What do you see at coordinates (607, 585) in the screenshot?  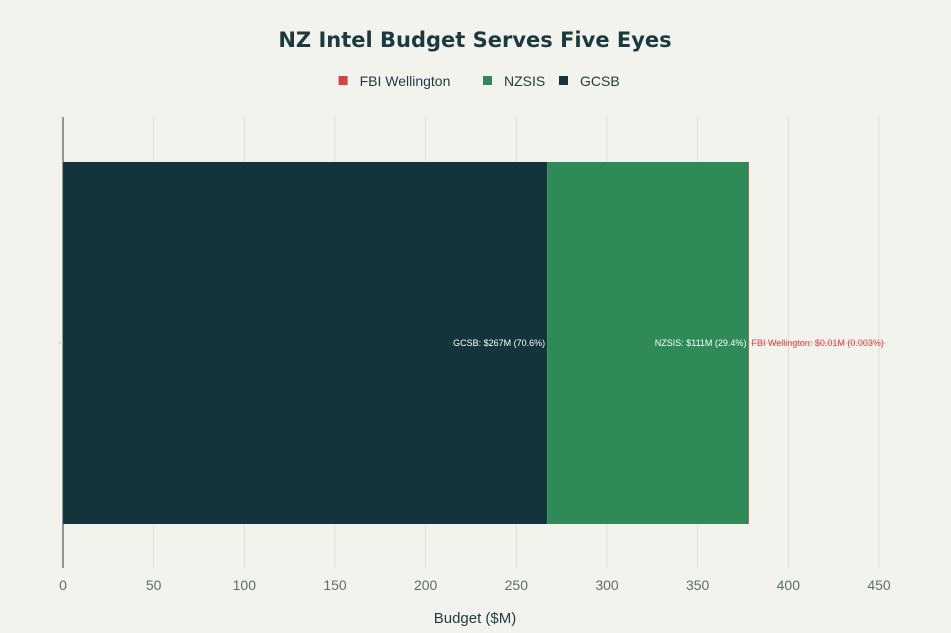 I see `x-tick-label-300: 300` at bounding box center [607, 585].